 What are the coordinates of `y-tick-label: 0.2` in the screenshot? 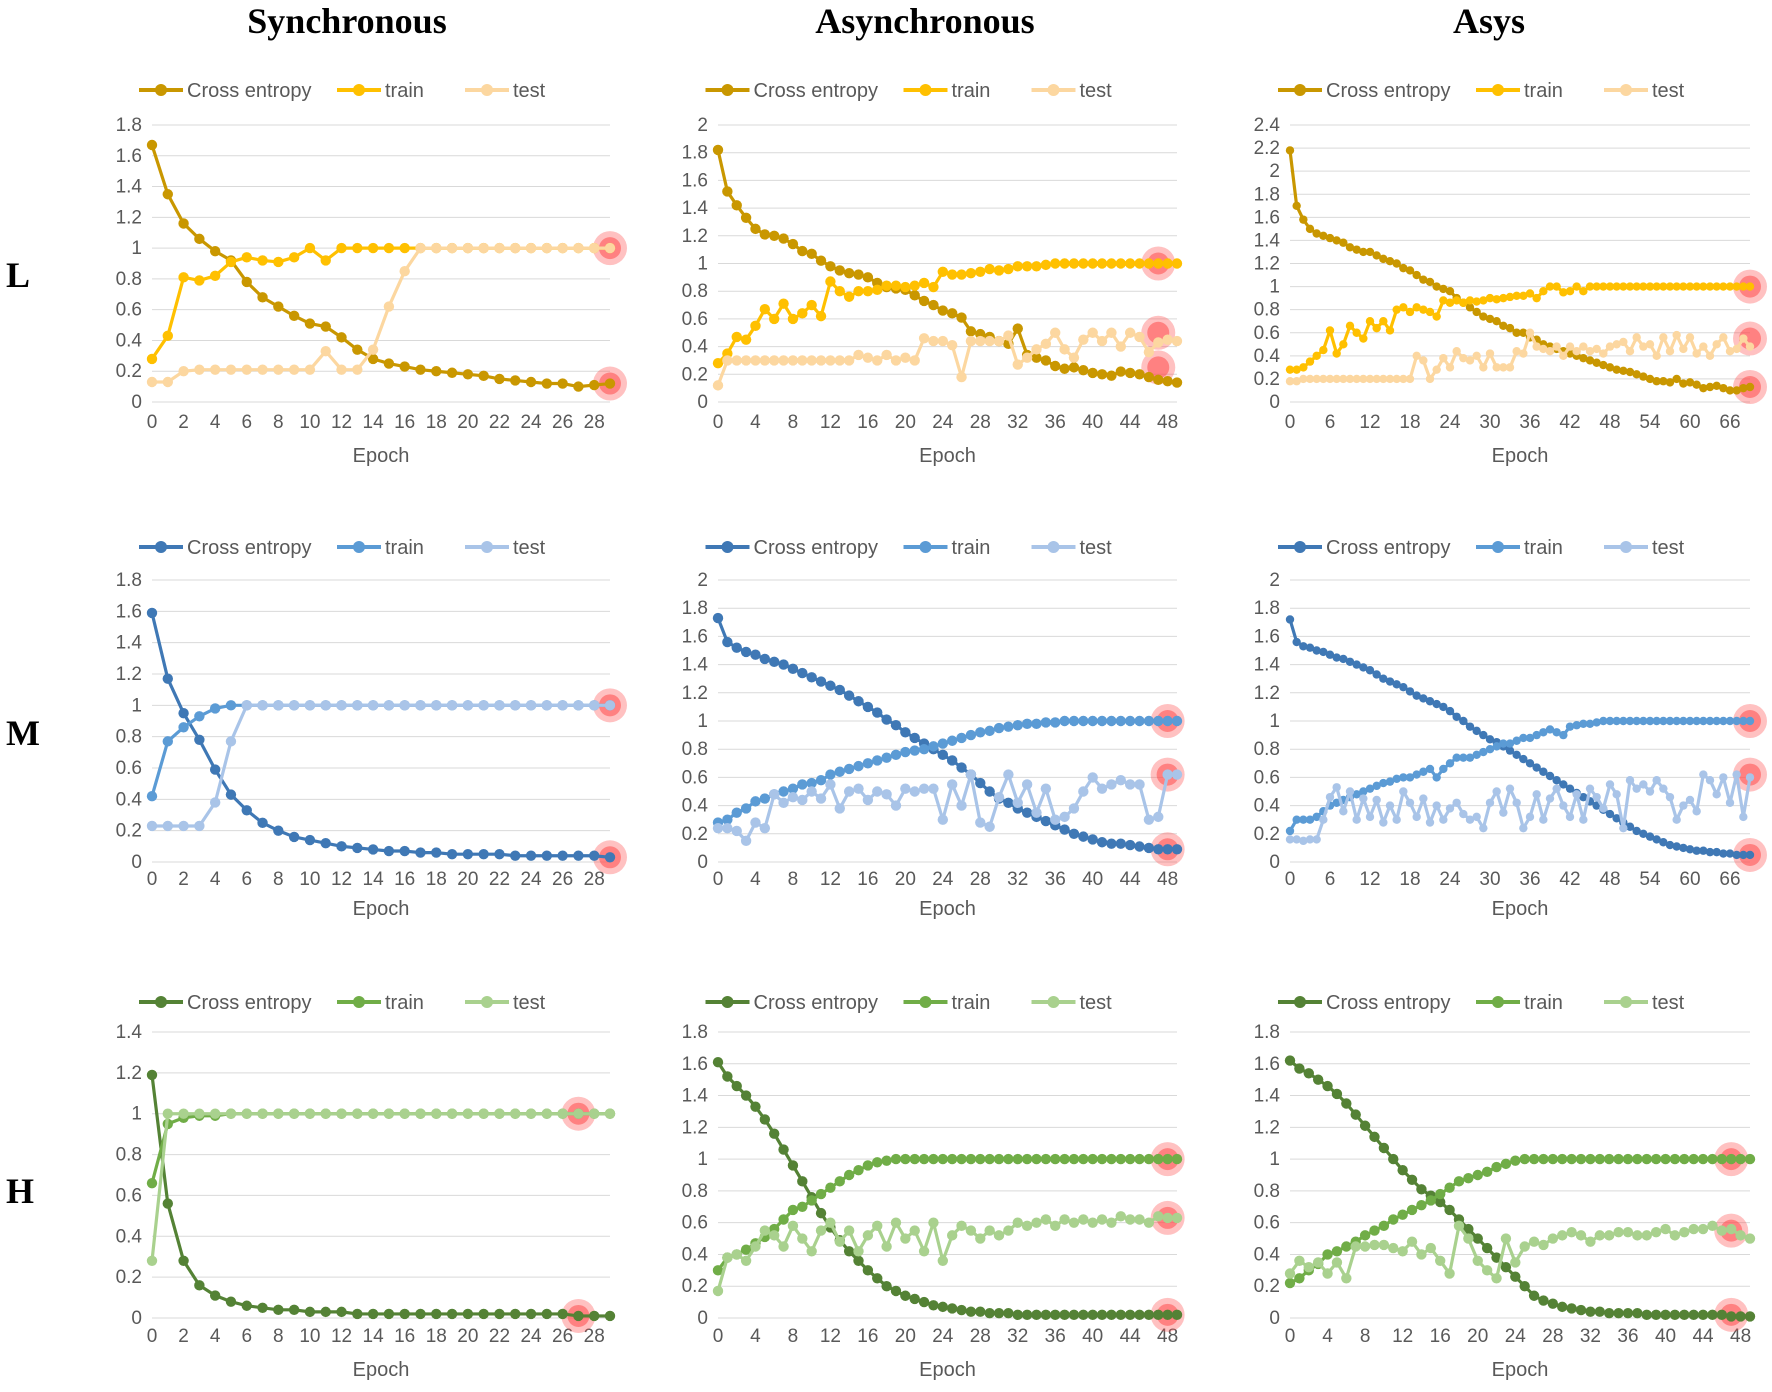 It's located at (1267, 379).